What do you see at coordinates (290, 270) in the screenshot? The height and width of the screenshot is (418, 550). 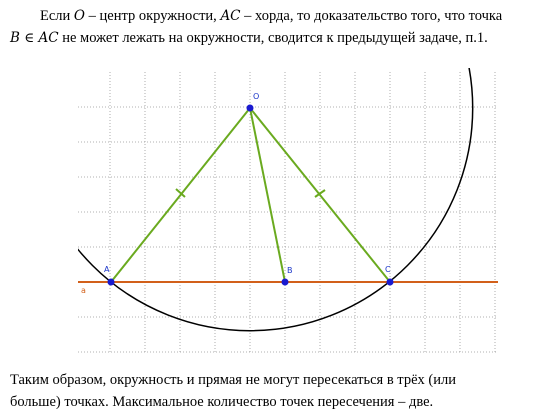 I see `label-b: B` at bounding box center [290, 270].